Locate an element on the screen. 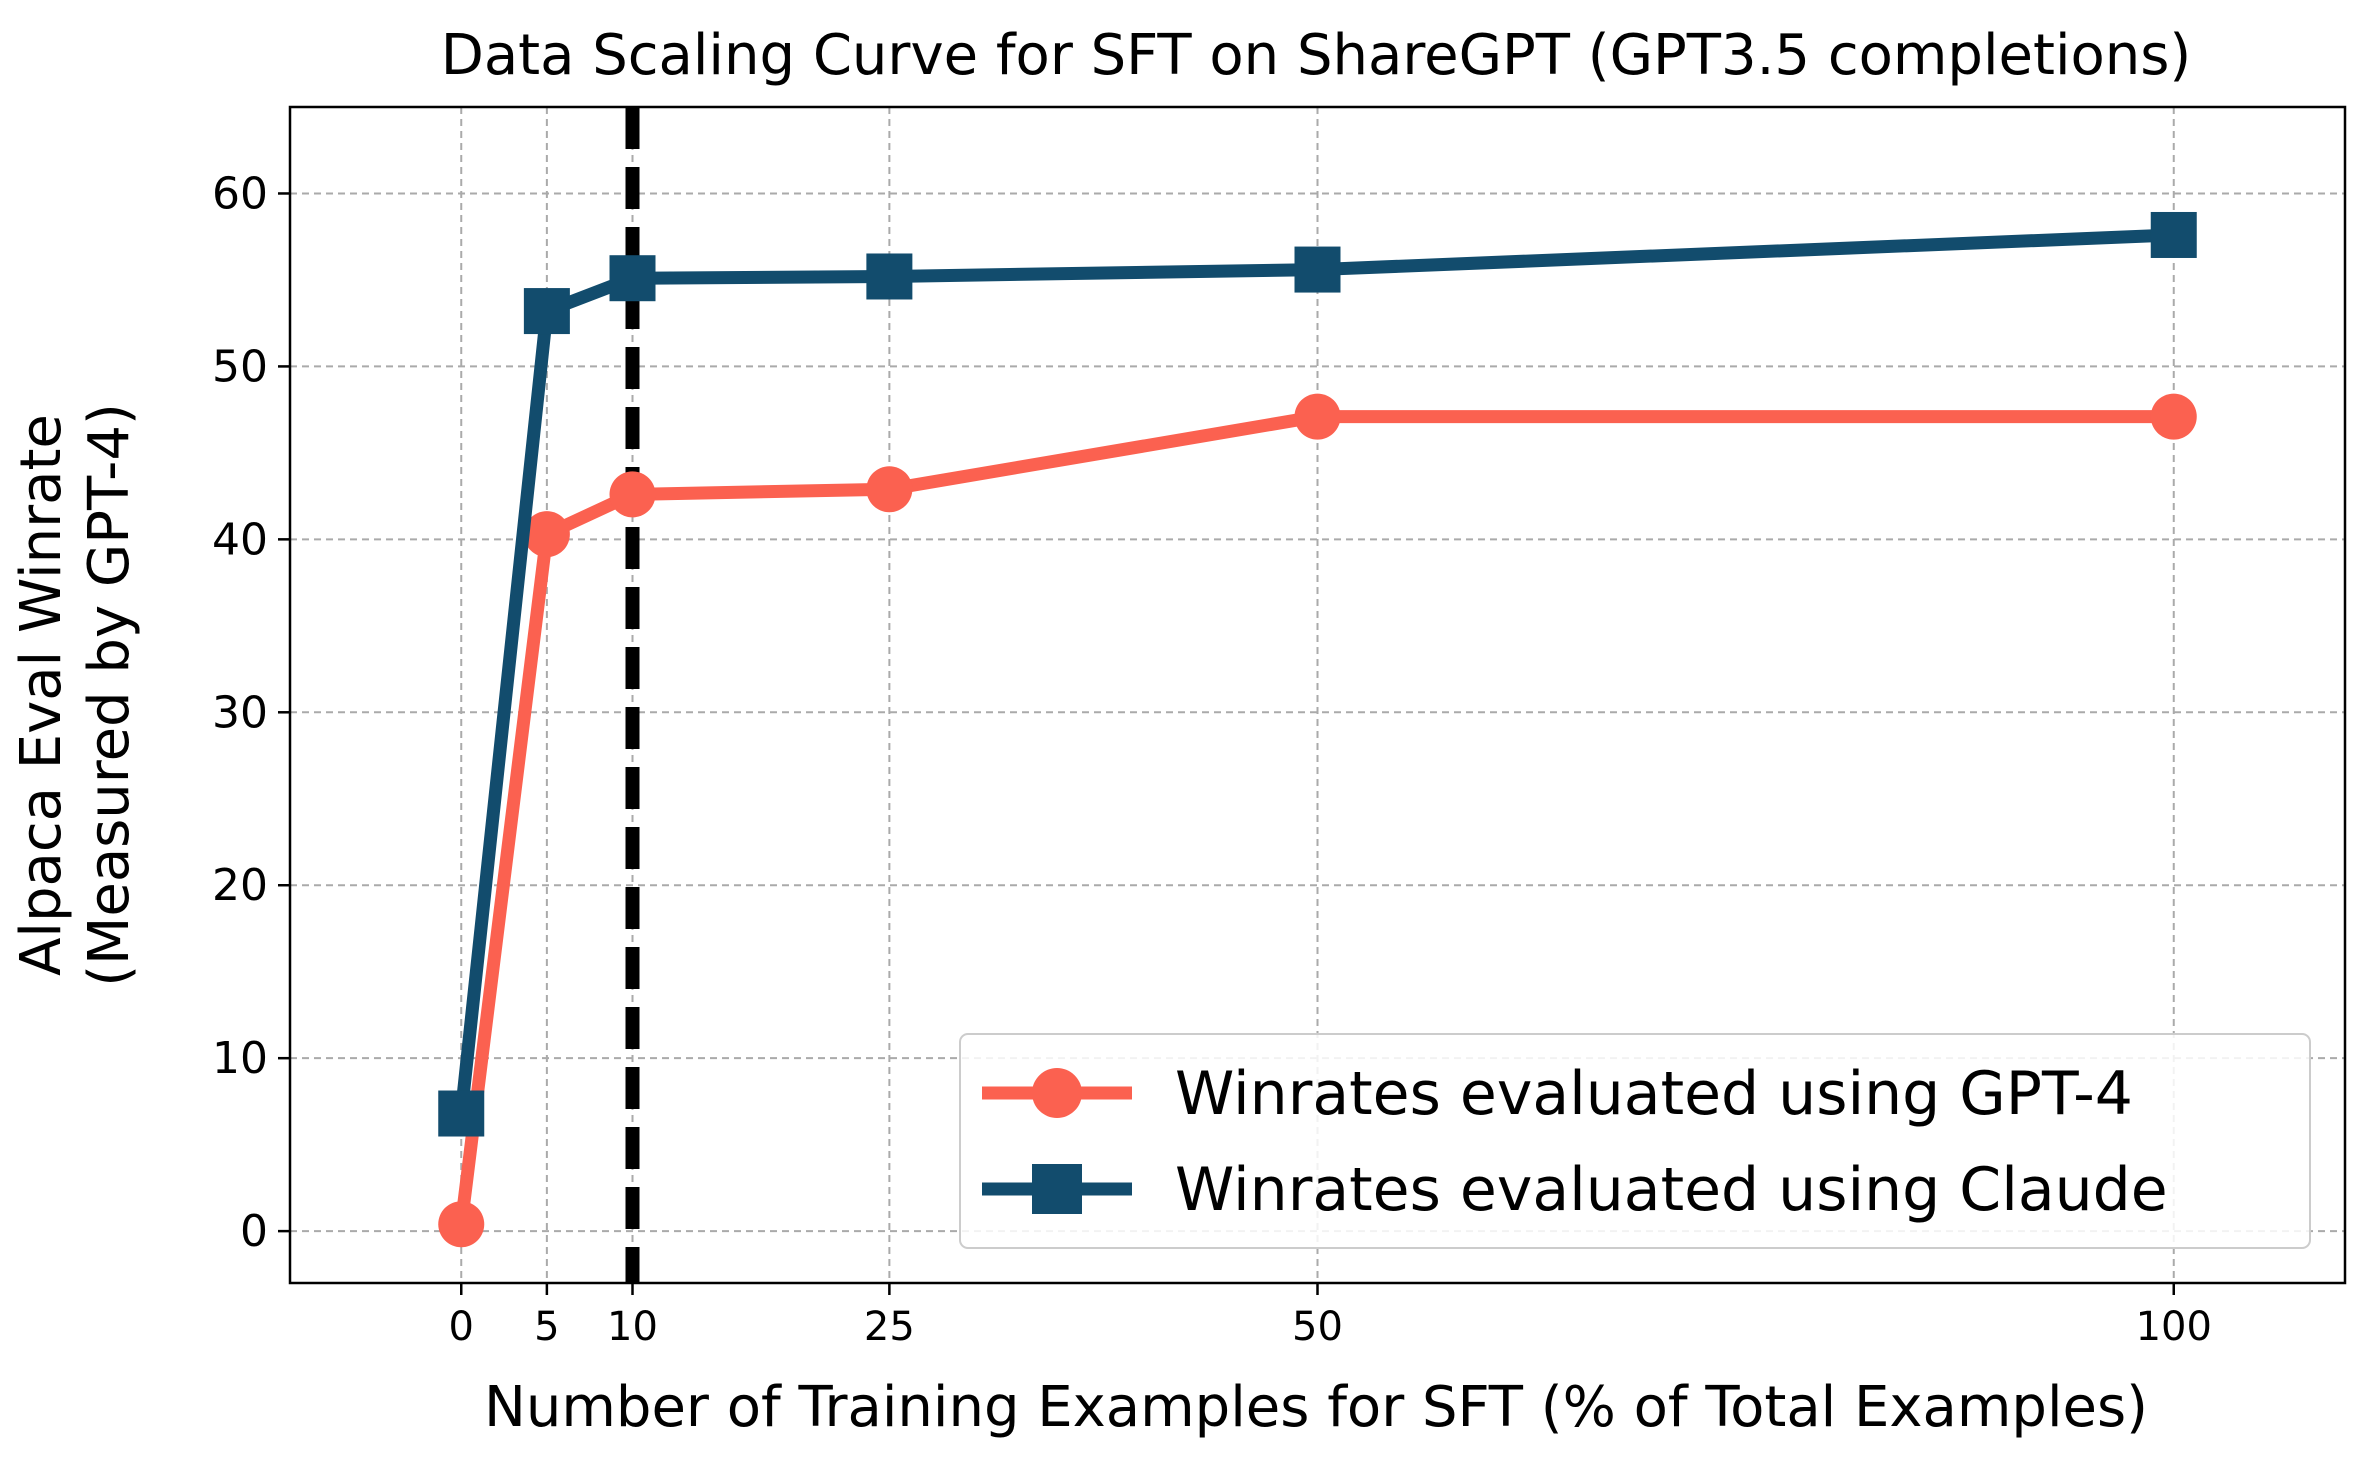 The width and height of the screenshot is (2380, 1469). y-tick-label: 0 is located at coordinates (254, 1231).